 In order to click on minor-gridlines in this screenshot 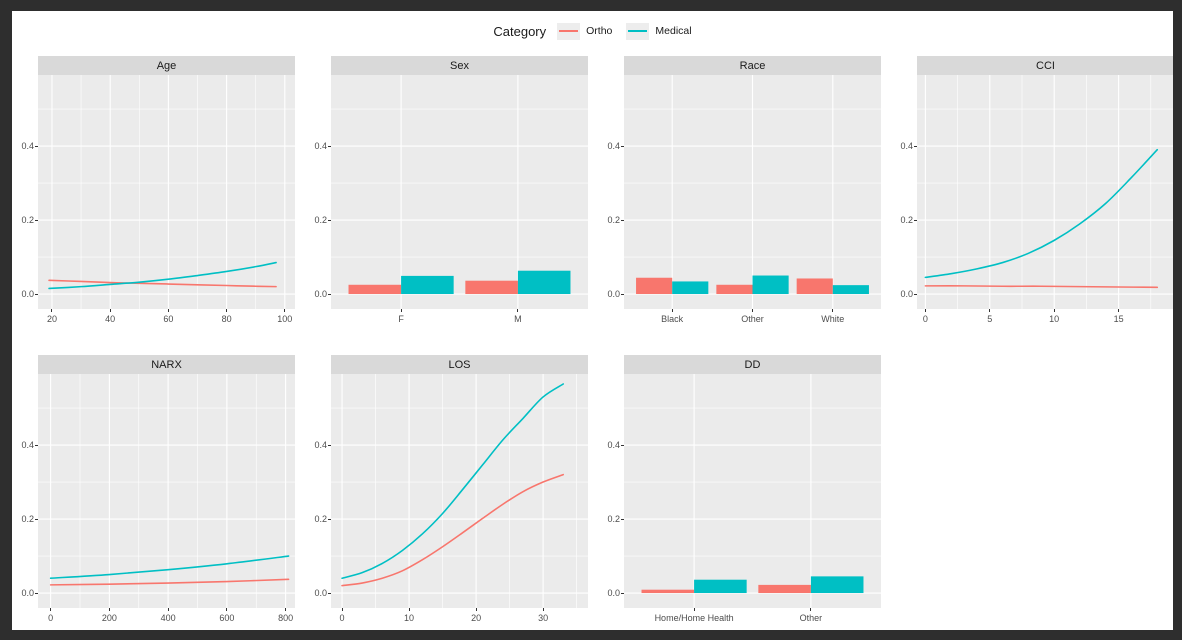, I will do `click(752, 482)`.